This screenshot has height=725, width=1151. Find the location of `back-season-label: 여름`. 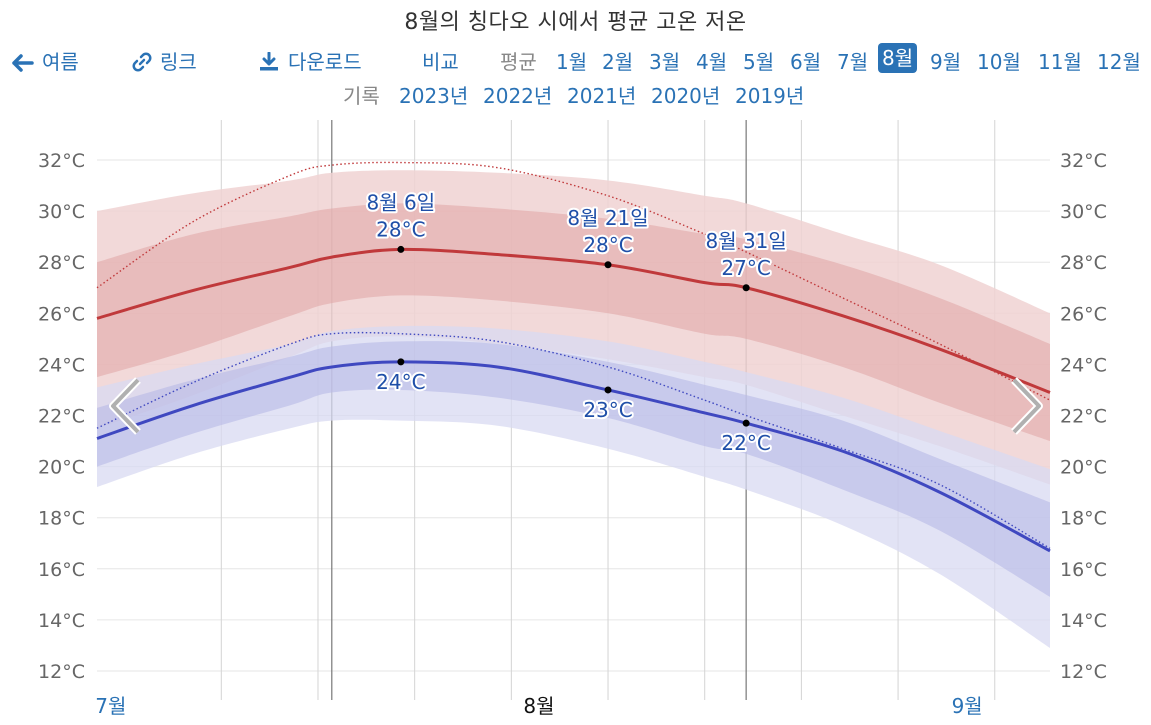

back-season-label: 여름 is located at coordinates (60, 62).